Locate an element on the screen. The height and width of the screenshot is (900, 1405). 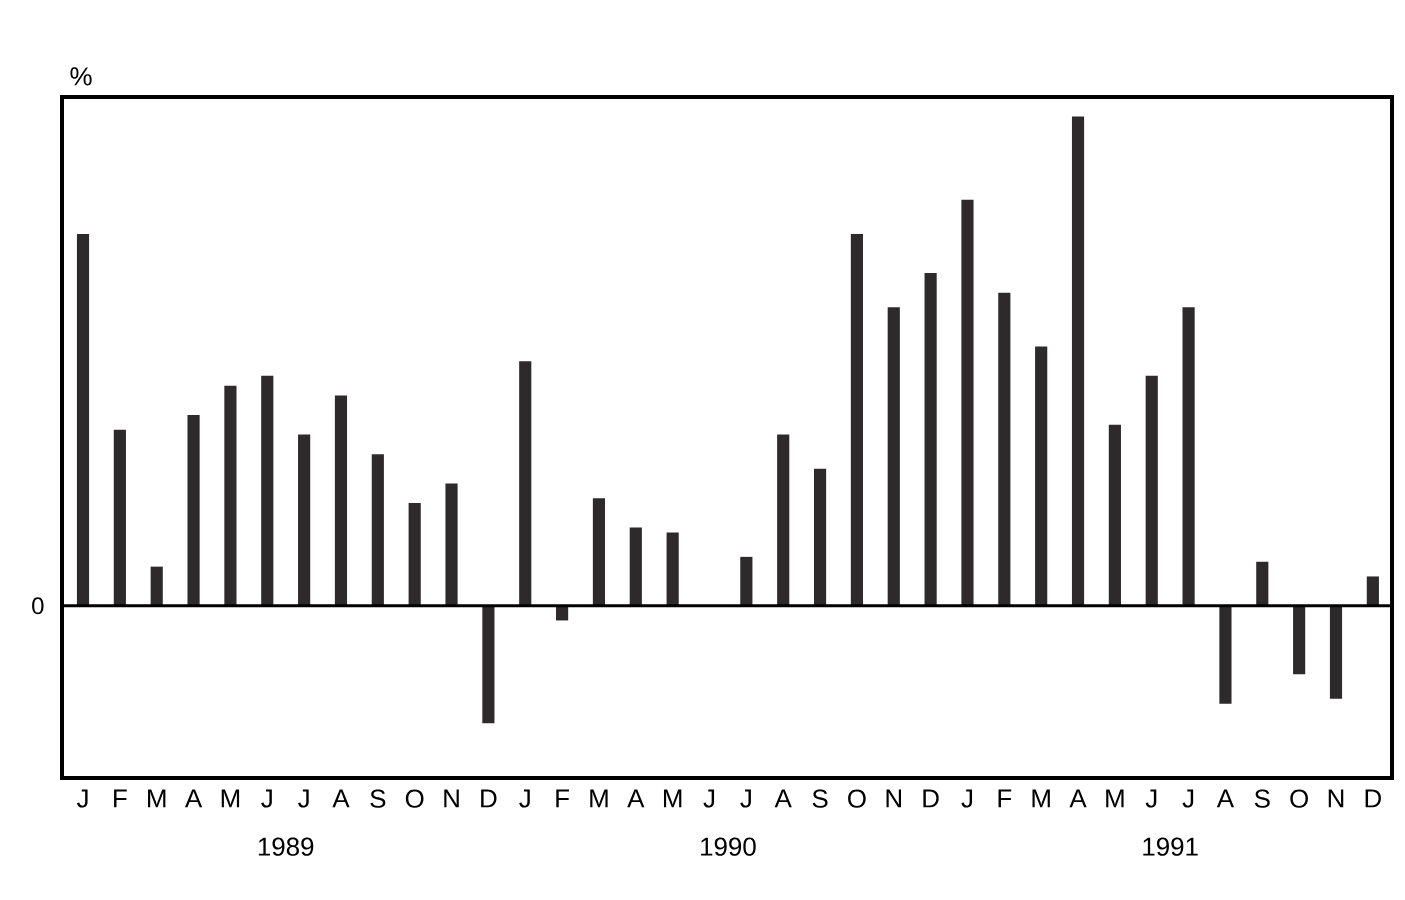
text: 1989 is located at coordinates (286, 846).